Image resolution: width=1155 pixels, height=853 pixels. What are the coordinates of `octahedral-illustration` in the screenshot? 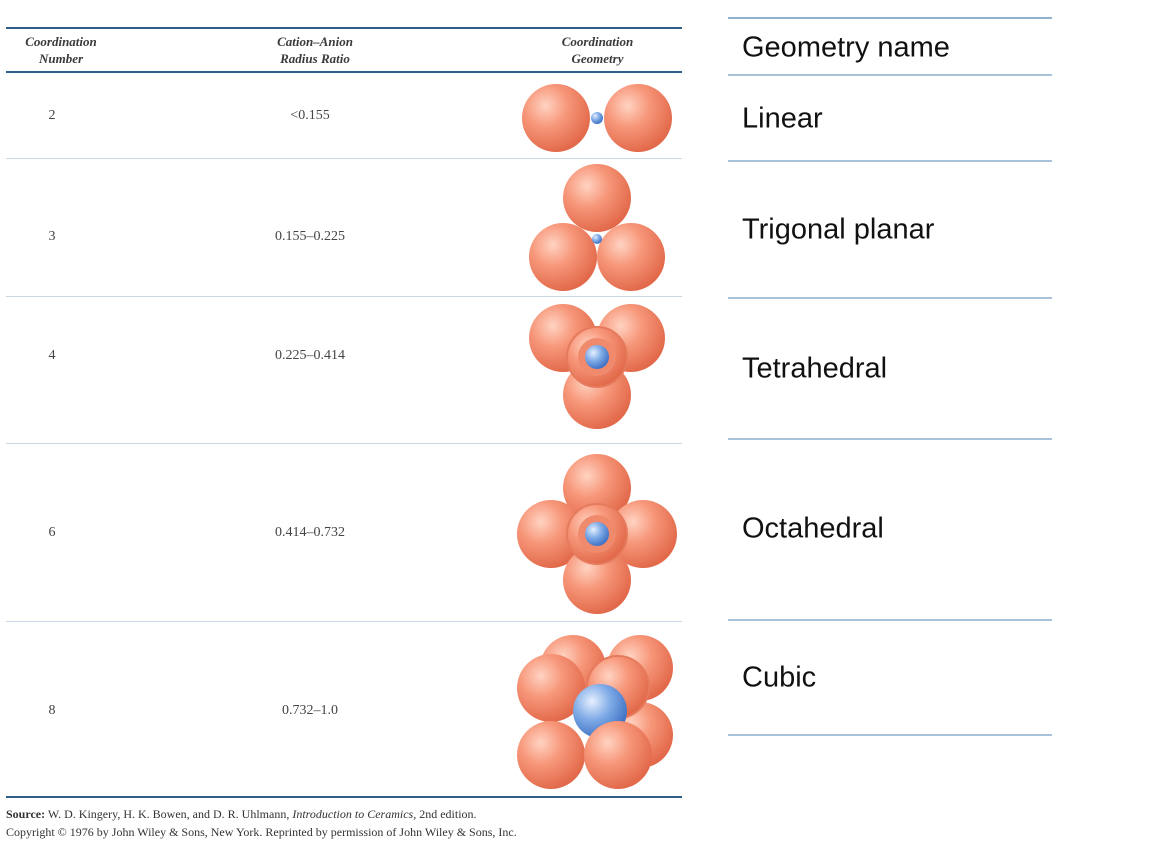 It's located at (597, 534).